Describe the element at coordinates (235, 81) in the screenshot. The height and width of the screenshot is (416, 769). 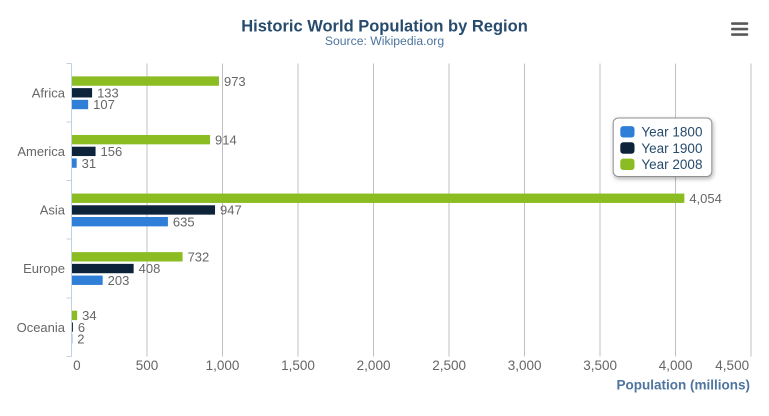
I see `svg-text: 973` at that location.